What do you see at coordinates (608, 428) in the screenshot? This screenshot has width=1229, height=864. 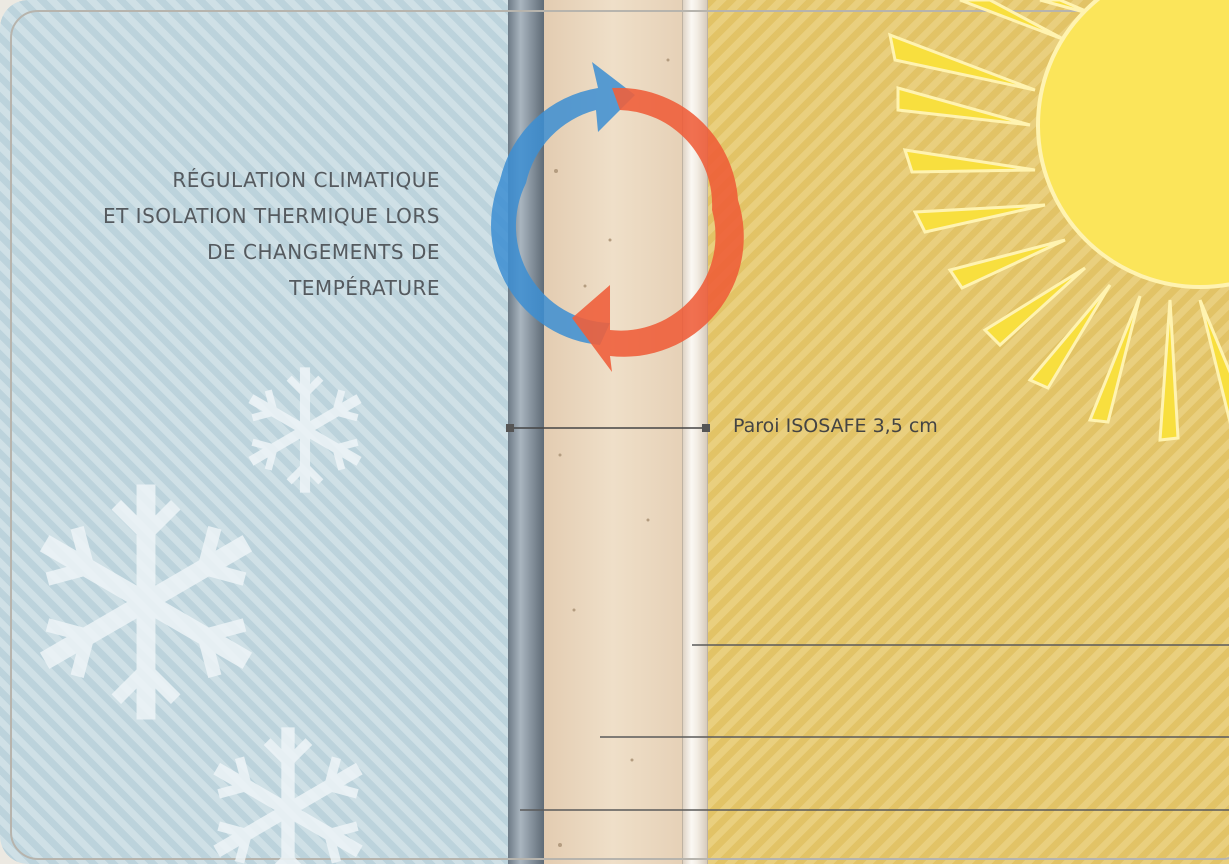 I see `callout-line` at bounding box center [608, 428].